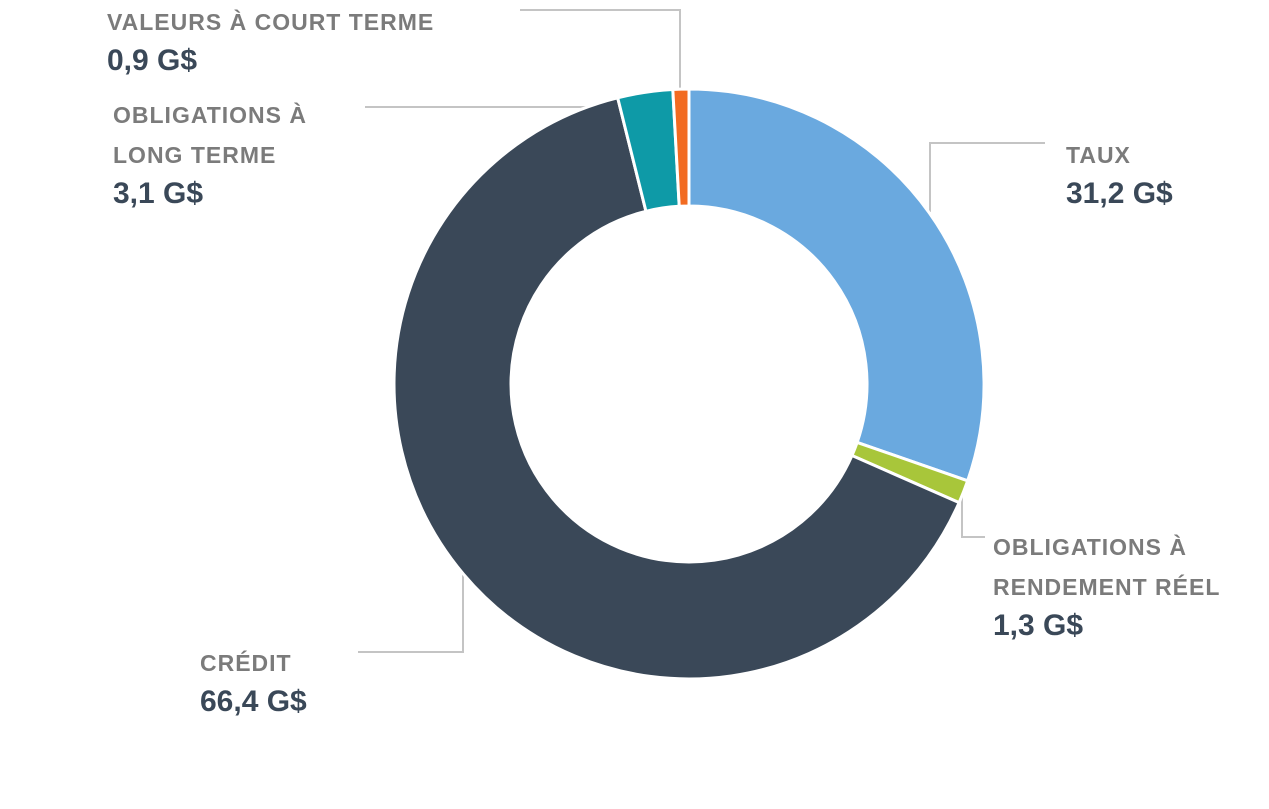 This screenshot has height=809, width=1269. I want to click on slice-label: OBLIGATIONS À RENDEMENT RÉEL 1,3 G$, so click(1129, 586).